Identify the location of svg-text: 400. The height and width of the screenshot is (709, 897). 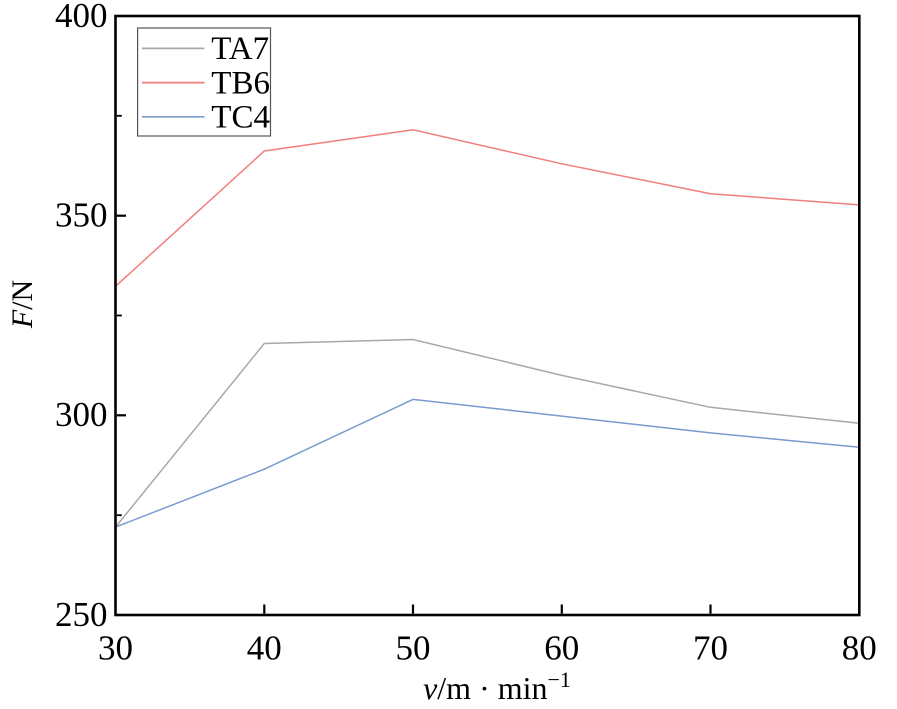
(81, 17).